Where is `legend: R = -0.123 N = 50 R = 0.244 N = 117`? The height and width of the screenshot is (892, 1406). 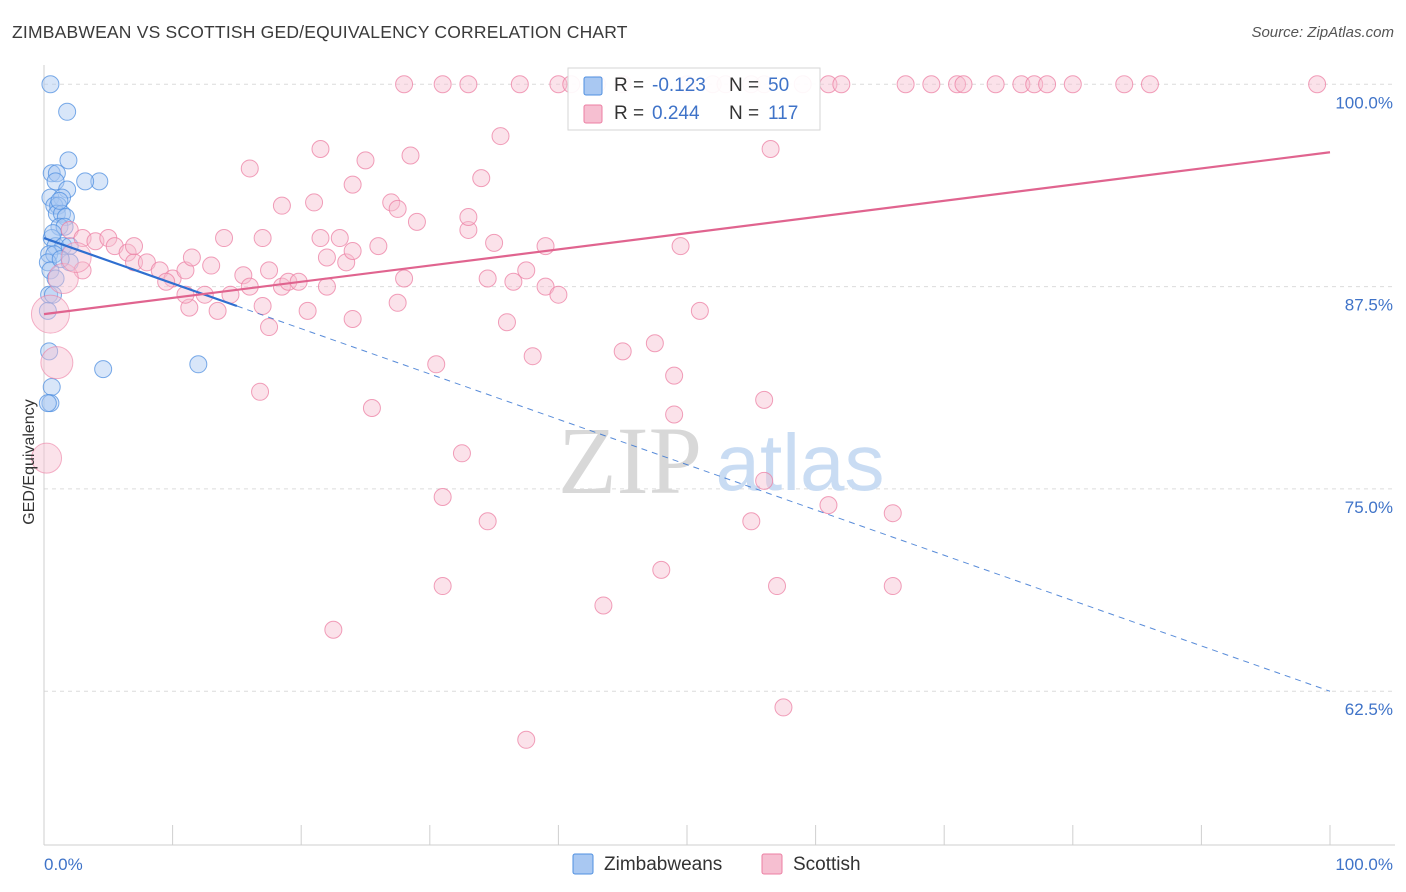 legend: R = -0.123 N = 50 R = 0.244 N = 117 is located at coordinates (694, 99).